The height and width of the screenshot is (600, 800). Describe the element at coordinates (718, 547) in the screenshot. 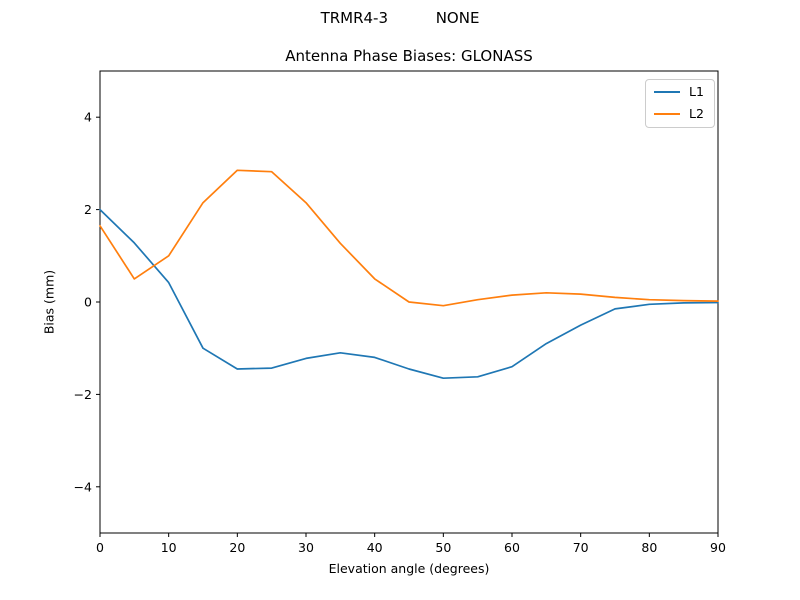

I see `x-tick-label: 90` at that location.